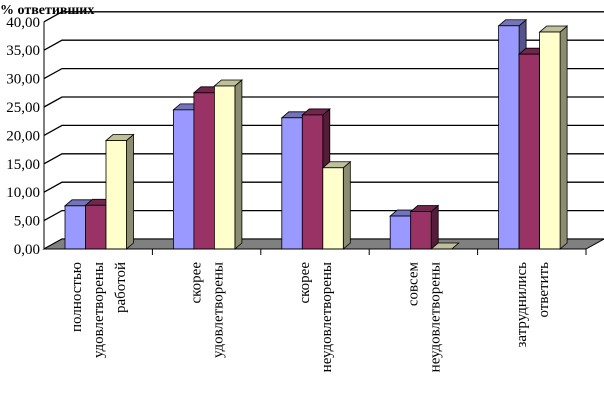 This screenshot has width=604, height=402. Describe the element at coordinates (27, 222) in the screenshot. I see `y-tick-label: 5,00` at that location.